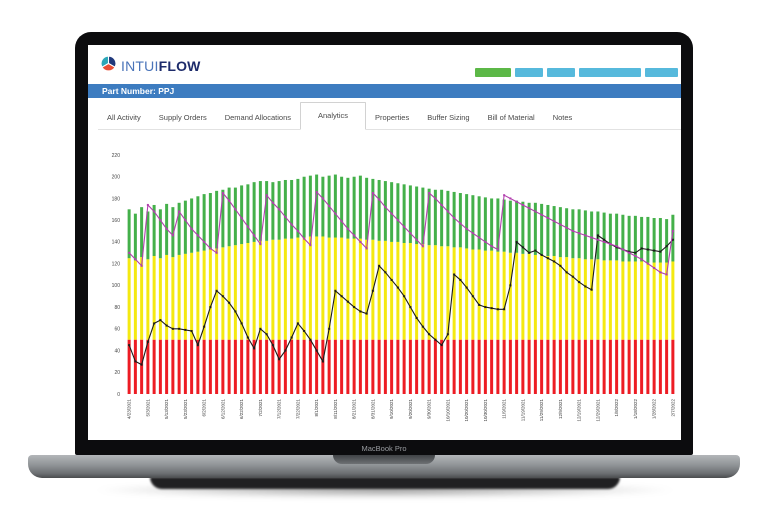 Image resolution: width=768 pixels, height=510 pixels. I want to click on intuiflow-logo-icon, so click(108, 66).